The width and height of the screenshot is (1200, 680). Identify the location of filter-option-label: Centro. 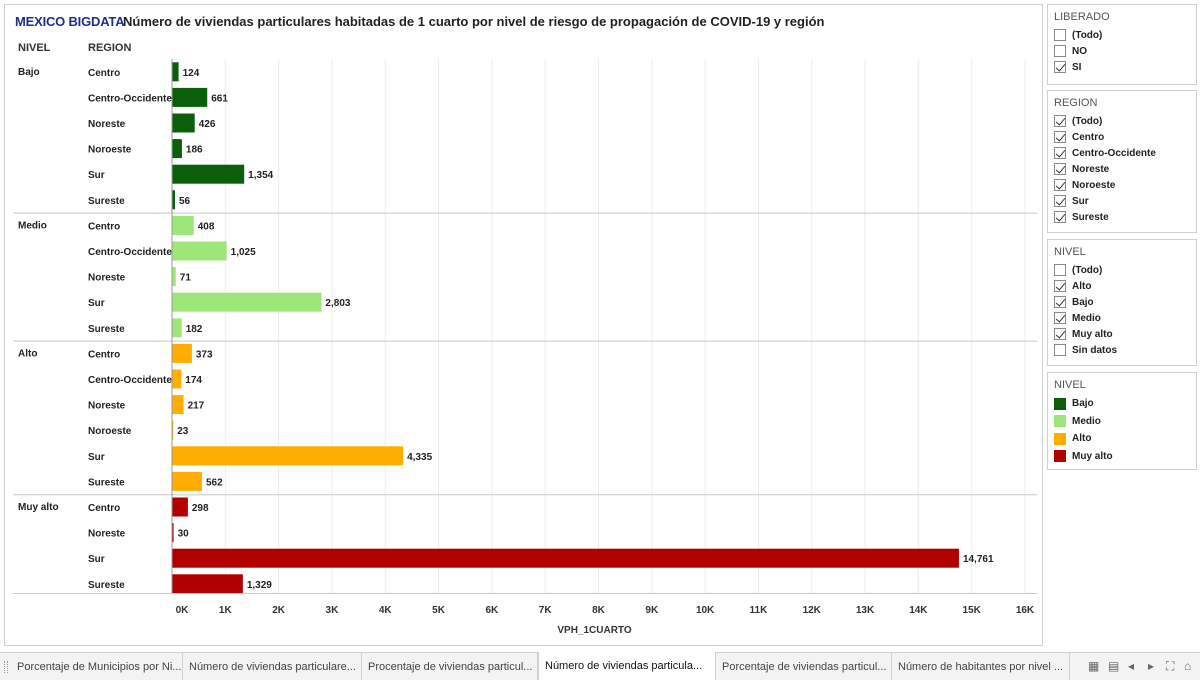
(1088, 137).